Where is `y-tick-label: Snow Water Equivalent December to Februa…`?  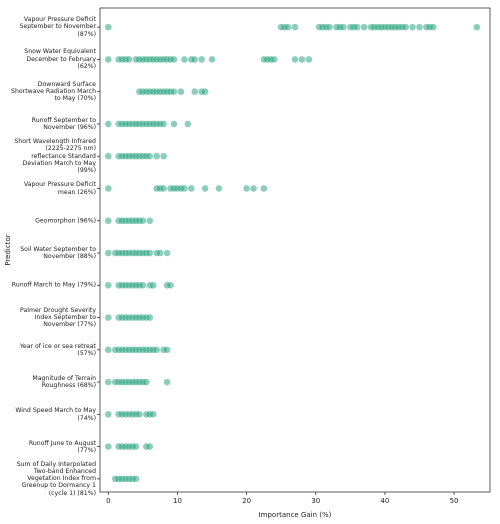 y-tick-label: Snow Water Equivalent December to Februa… is located at coordinates (60, 59).